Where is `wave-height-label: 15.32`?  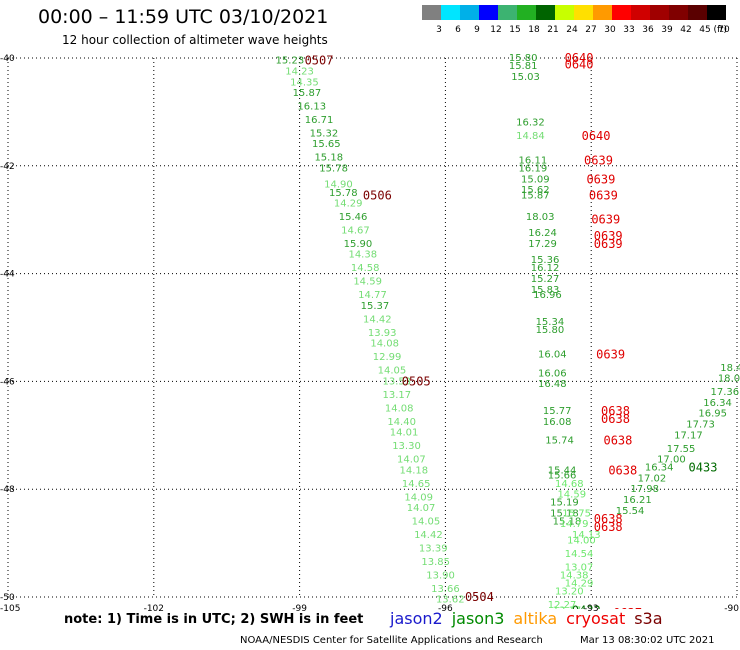
wave-height-label: 15.32 is located at coordinates (324, 133).